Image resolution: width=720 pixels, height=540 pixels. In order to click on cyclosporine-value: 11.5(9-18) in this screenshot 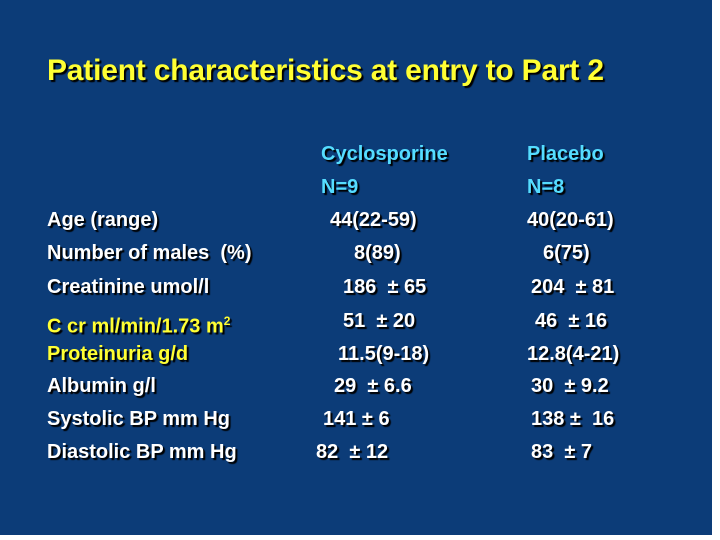, I will do `click(384, 354)`.